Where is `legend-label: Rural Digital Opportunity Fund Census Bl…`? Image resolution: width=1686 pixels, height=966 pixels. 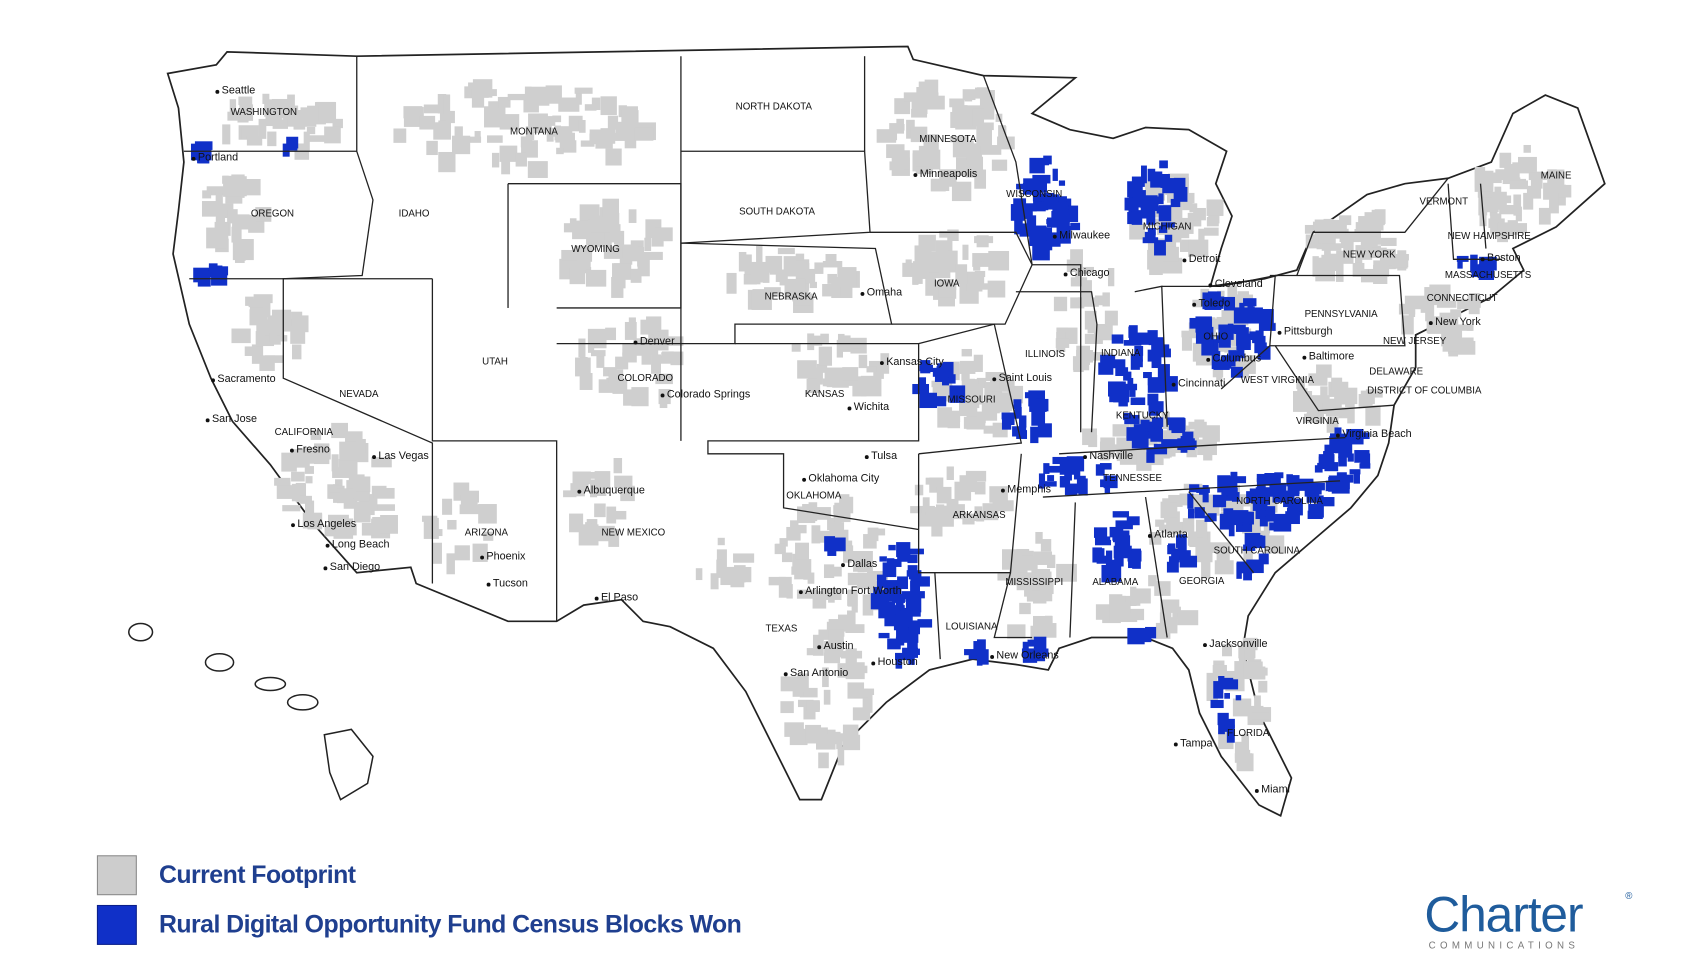 legend-label: Rural Digital Opportunity Fund Census Bl… is located at coordinates (450, 925).